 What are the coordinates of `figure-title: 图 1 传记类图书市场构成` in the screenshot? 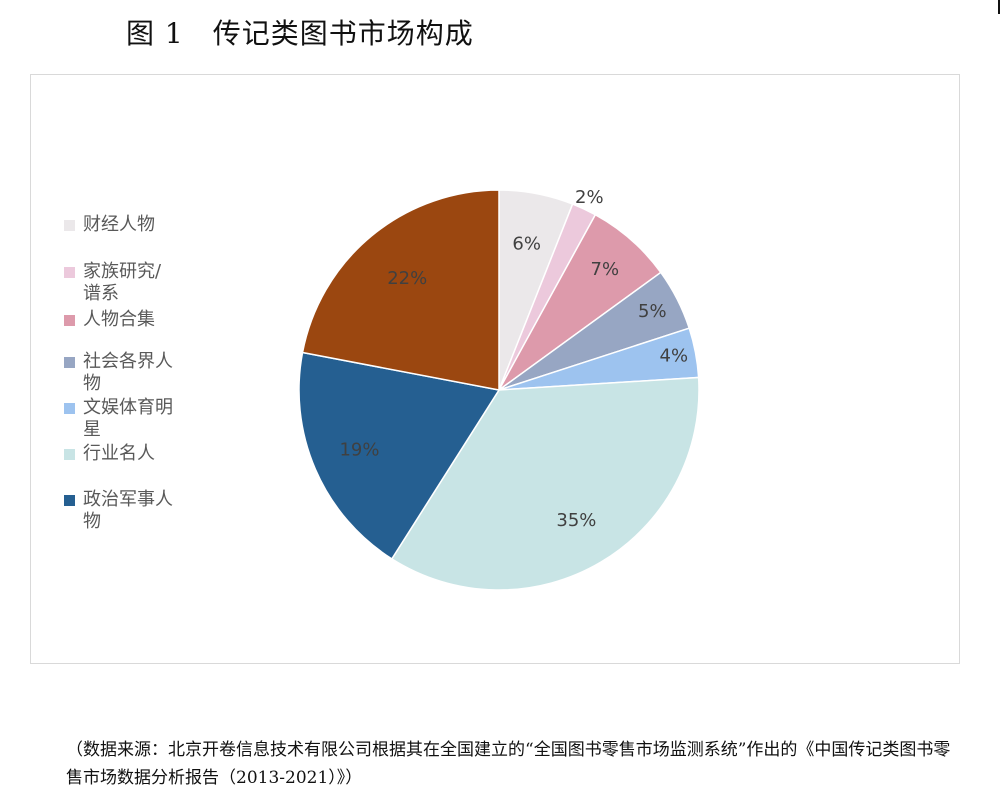 It's located at (300, 33).